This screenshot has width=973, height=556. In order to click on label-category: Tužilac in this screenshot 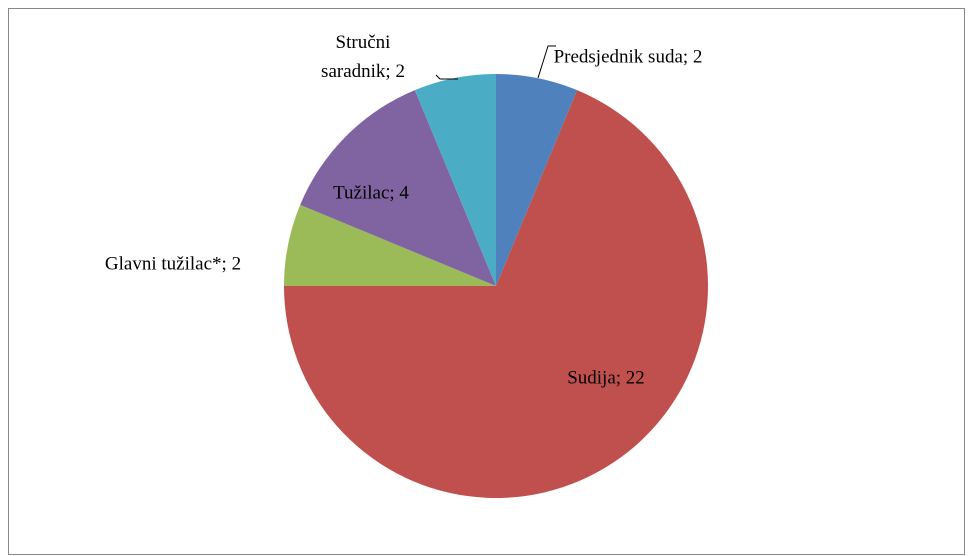, I will do `click(361, 193)`.